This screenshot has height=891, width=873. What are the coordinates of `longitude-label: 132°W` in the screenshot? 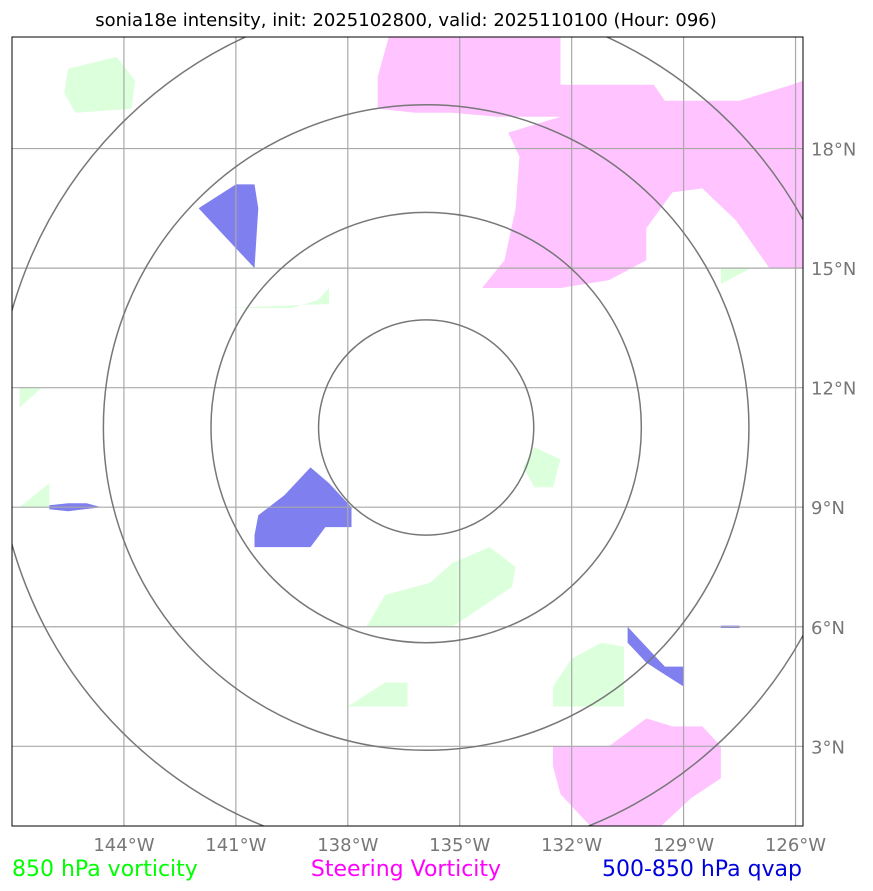 It's located at (571, 845).